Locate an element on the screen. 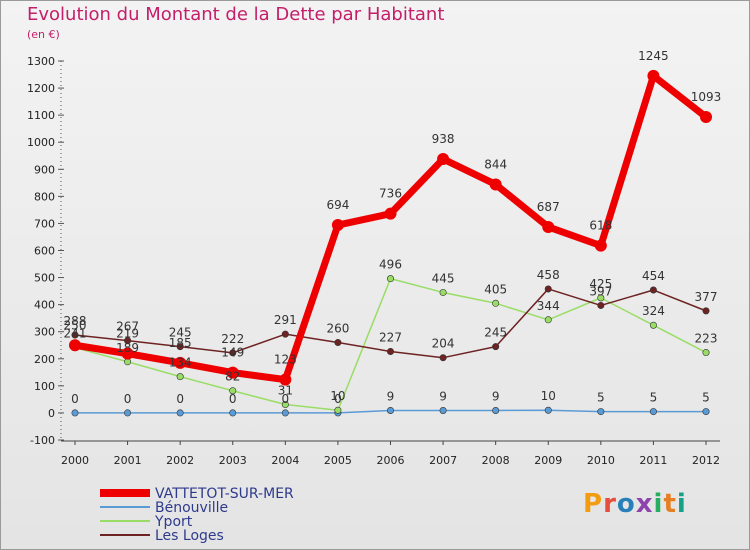  data-label: 1245 is located at coordinates (653, 56).